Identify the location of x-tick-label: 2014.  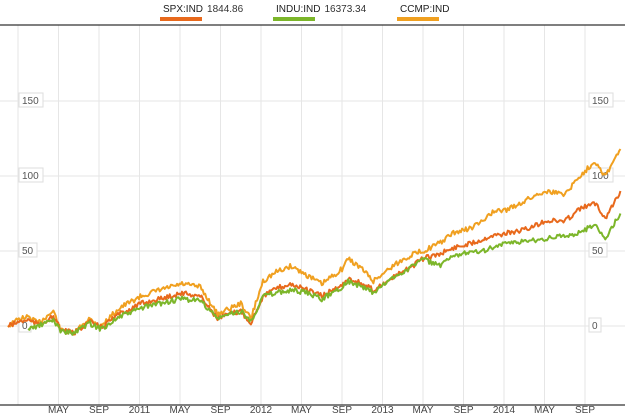
(504, 410).